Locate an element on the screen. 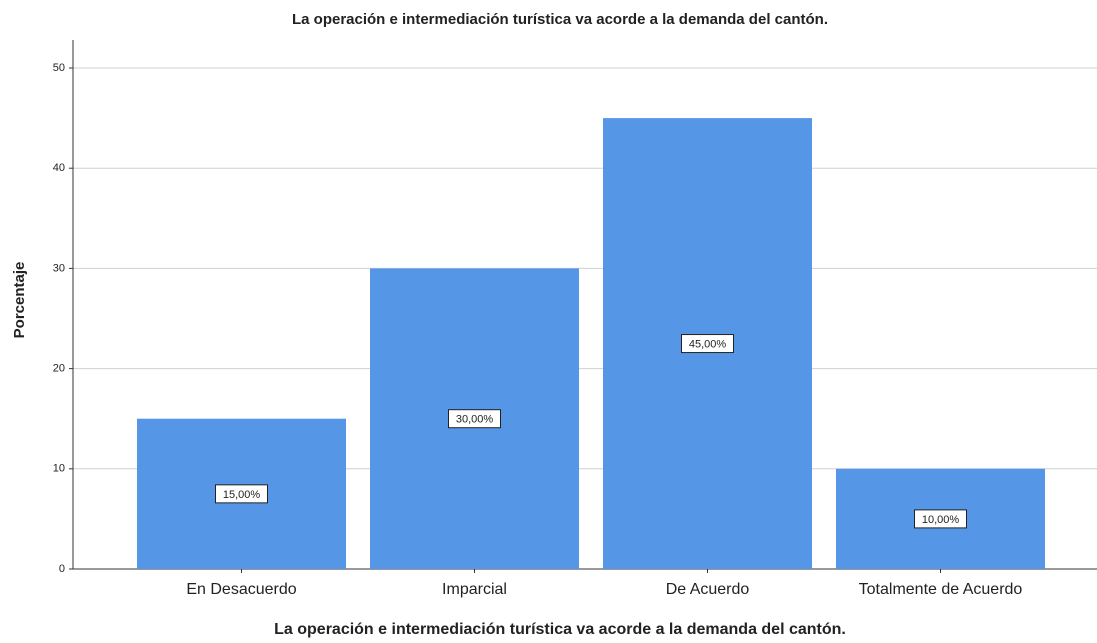 The width and height of the screenshot is (1097, 643). y-tick-label: 20 is located at coordinates (59, 369).